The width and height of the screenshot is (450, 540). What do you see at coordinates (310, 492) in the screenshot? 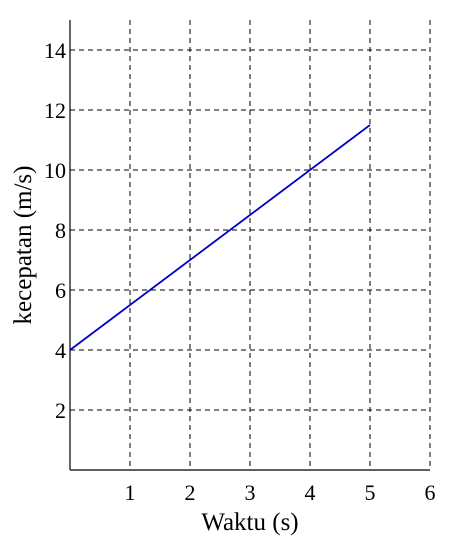
I see `x-tick-label: 4` at bounding box center [310, 492].